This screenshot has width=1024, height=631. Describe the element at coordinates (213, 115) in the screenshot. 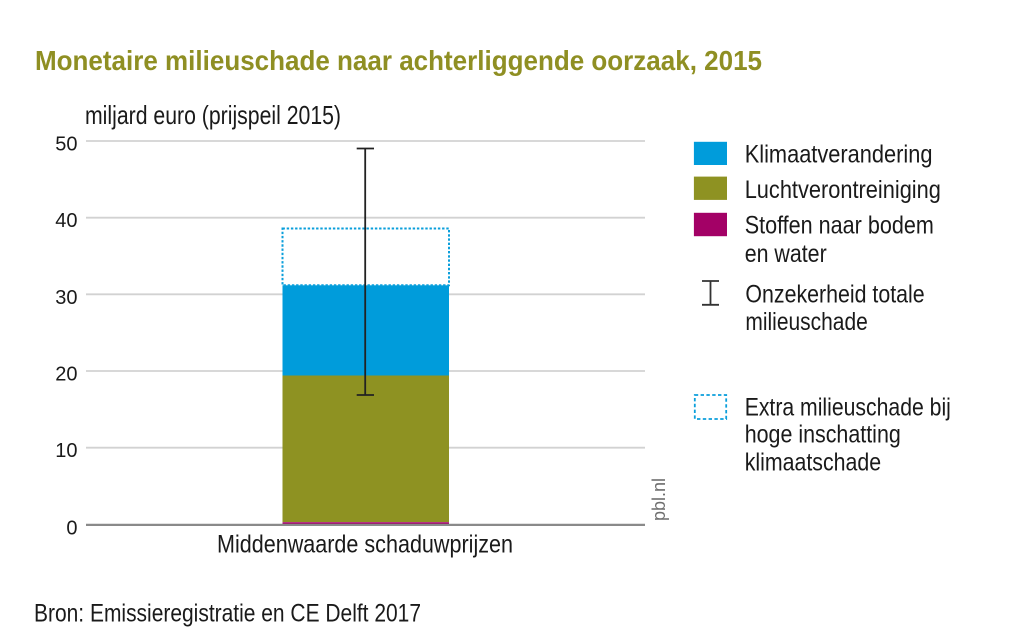

I see `svg-text: miljard euro (prijspeil 2015)` at that location.